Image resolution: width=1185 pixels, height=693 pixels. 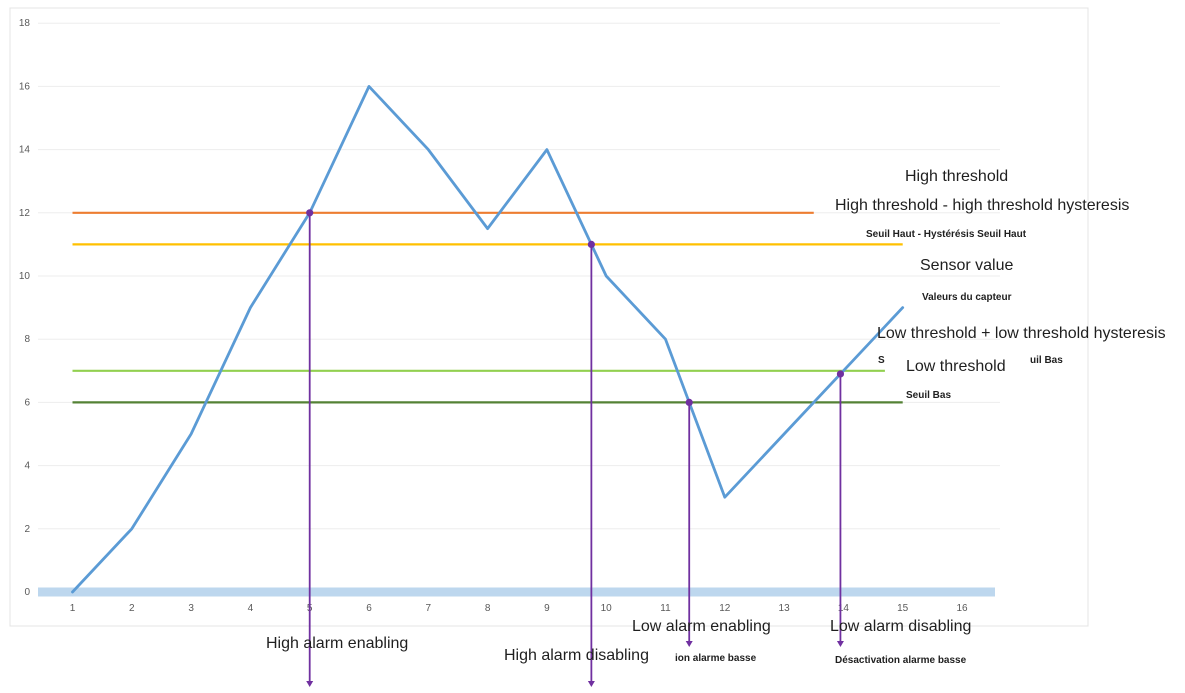 What do you see at coordinates (901, 660) in the screenshot?
I see `label-low-alarm-disabling-fr: Désactivation alarme basse` at bounding box center [901, 660].